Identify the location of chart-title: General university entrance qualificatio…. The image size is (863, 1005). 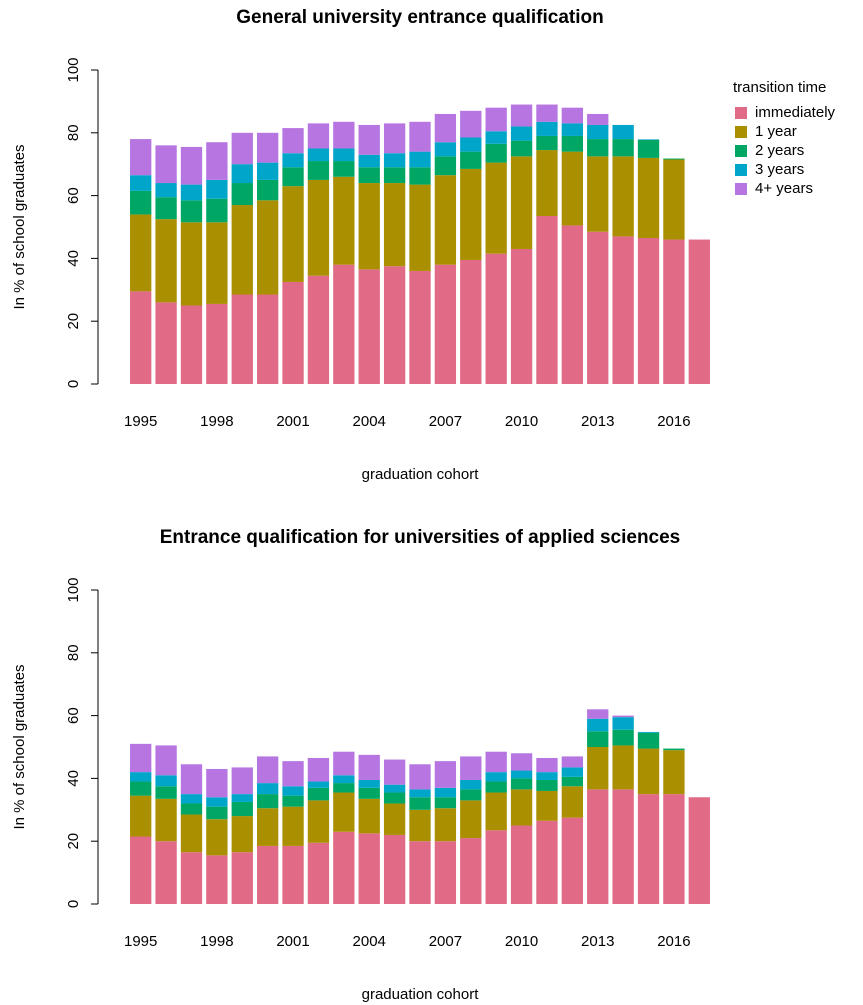
(419, 17).